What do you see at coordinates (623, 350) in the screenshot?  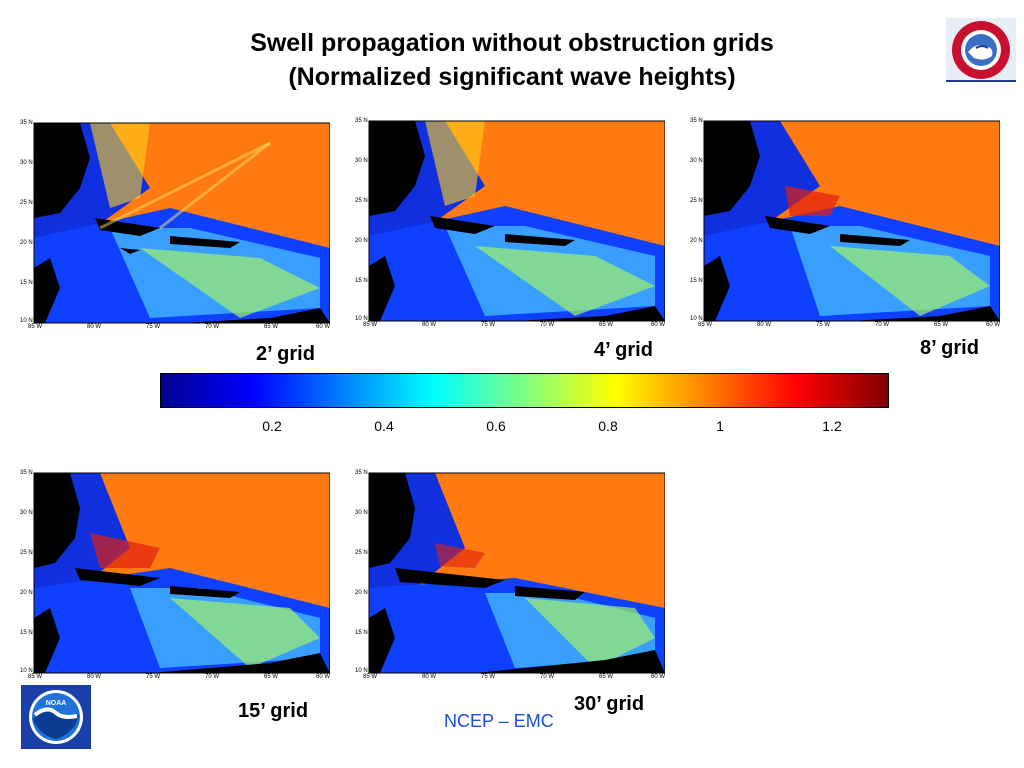 I see `panel-label-4min: 4’ grid` at bounding box center [623, 350].